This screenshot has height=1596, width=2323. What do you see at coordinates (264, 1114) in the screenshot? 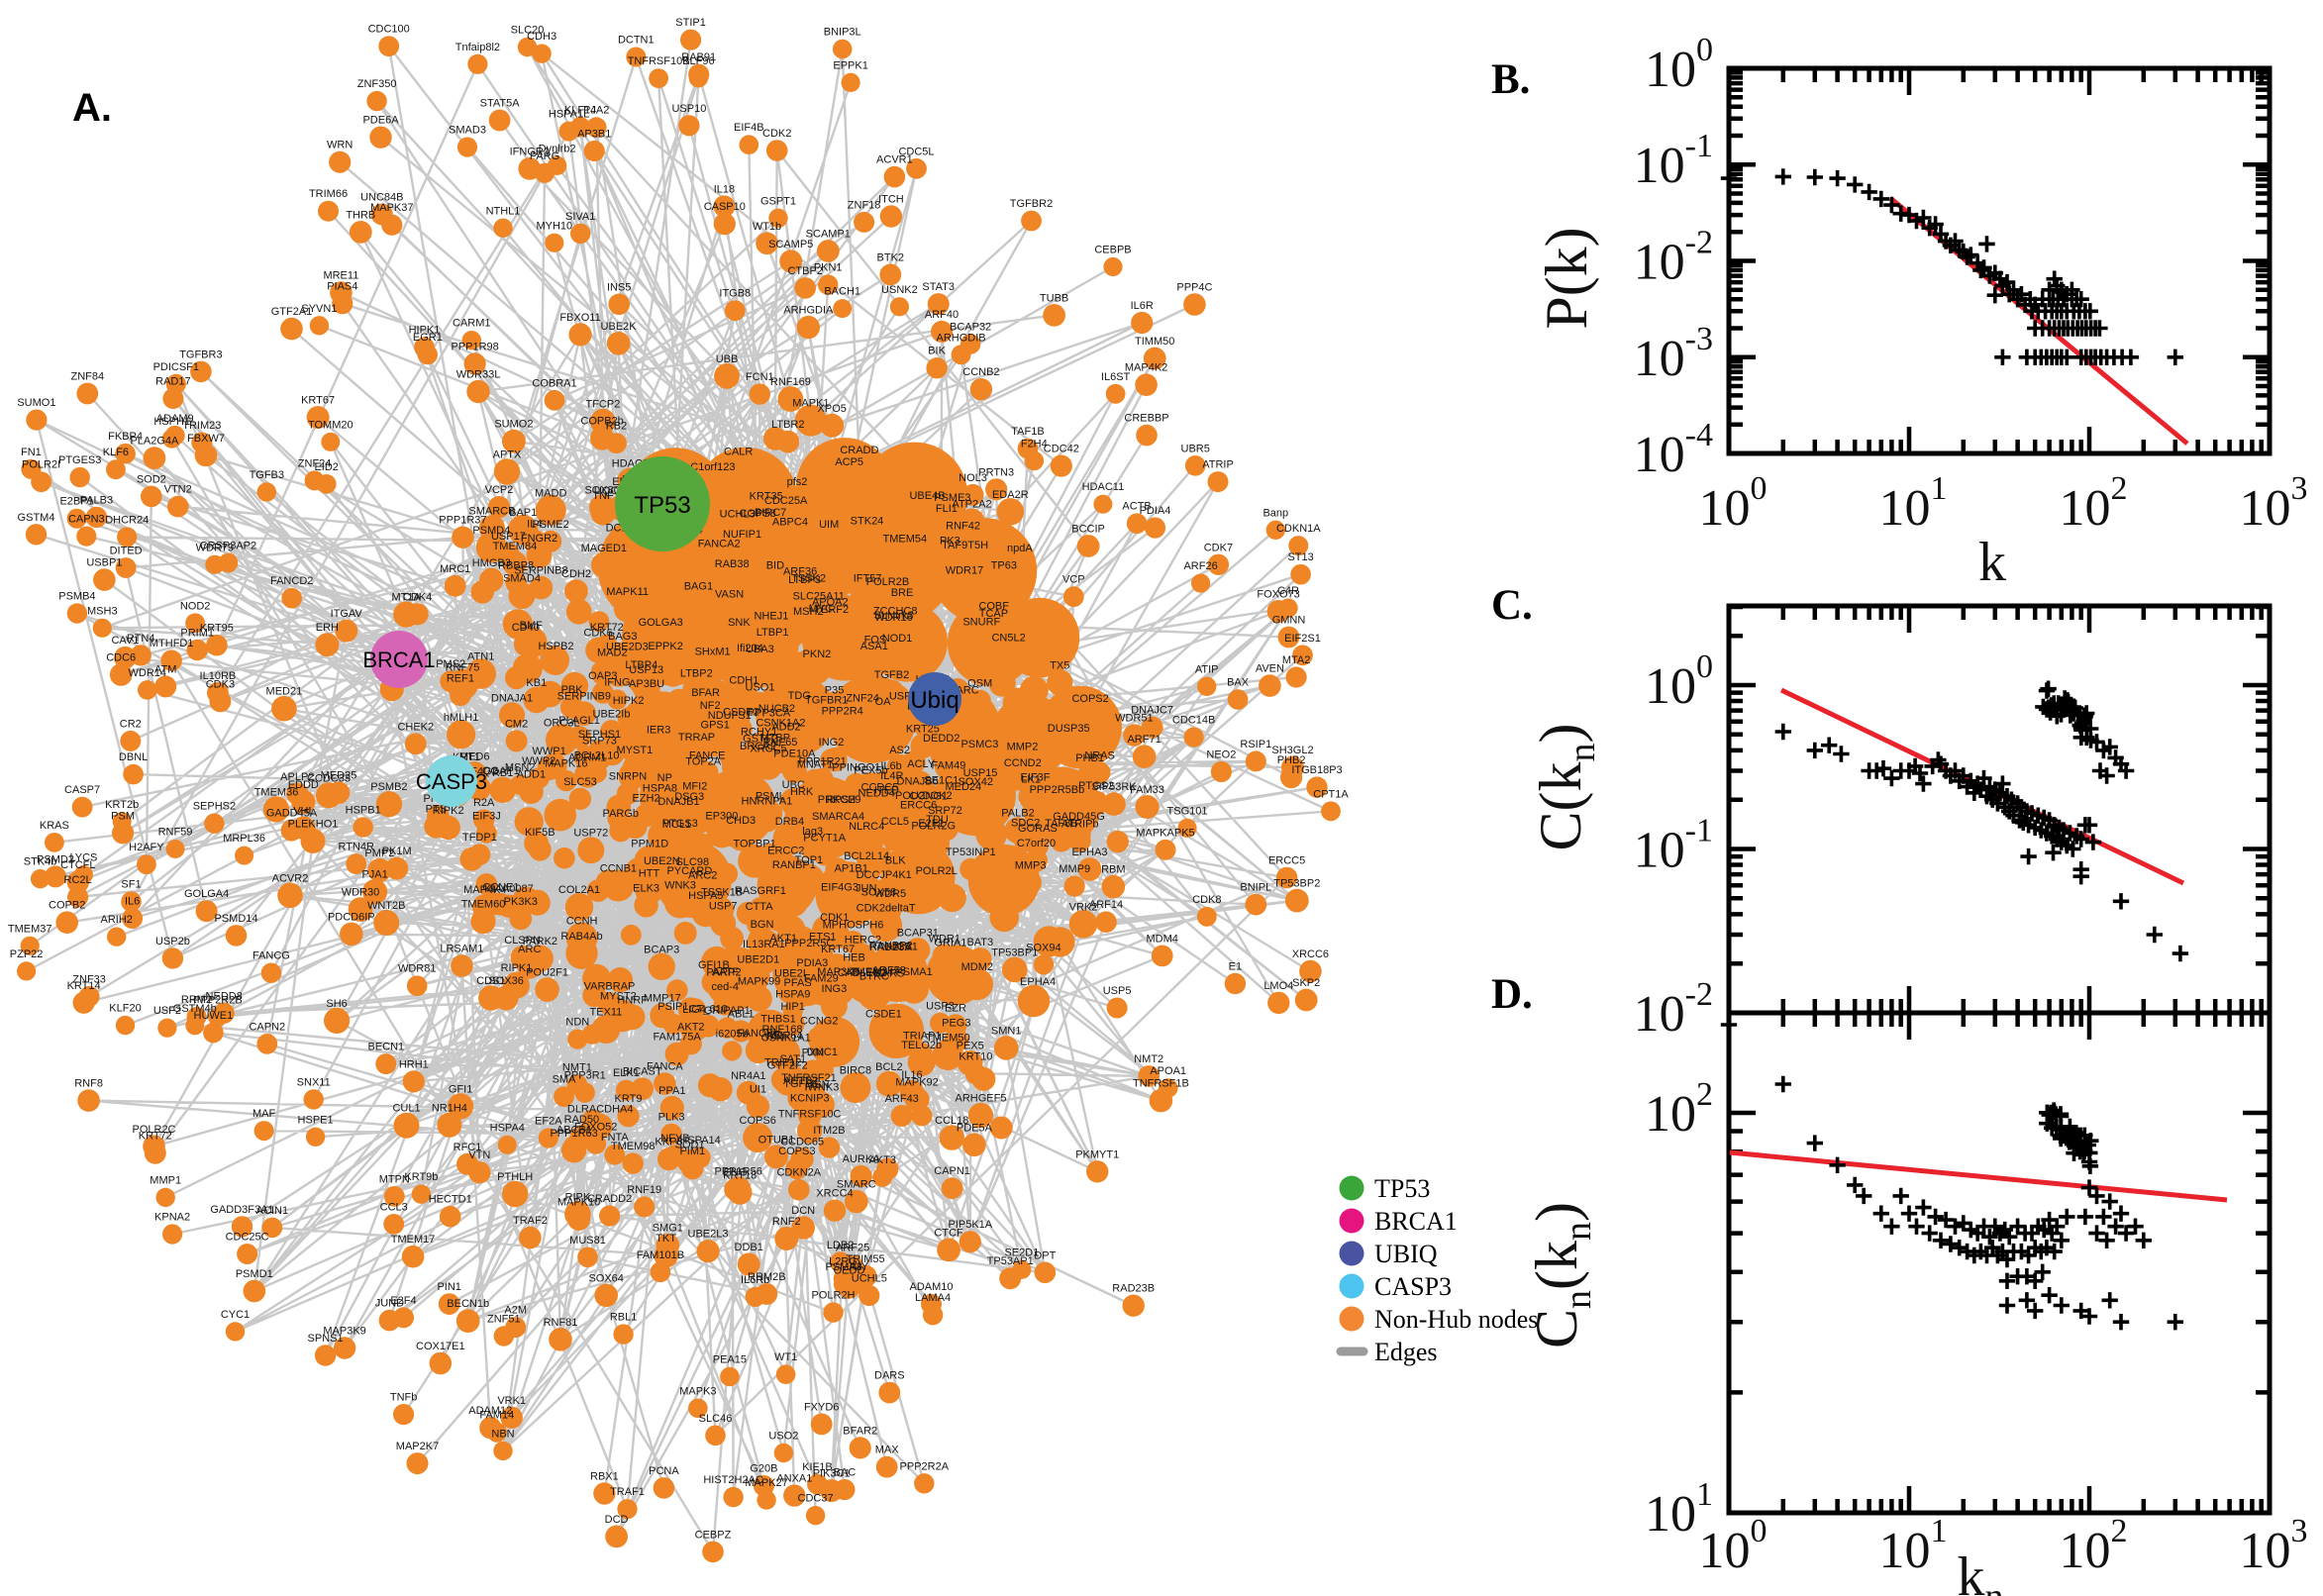
I see `svg-text: MAF` at bounding box center [264, 1114].